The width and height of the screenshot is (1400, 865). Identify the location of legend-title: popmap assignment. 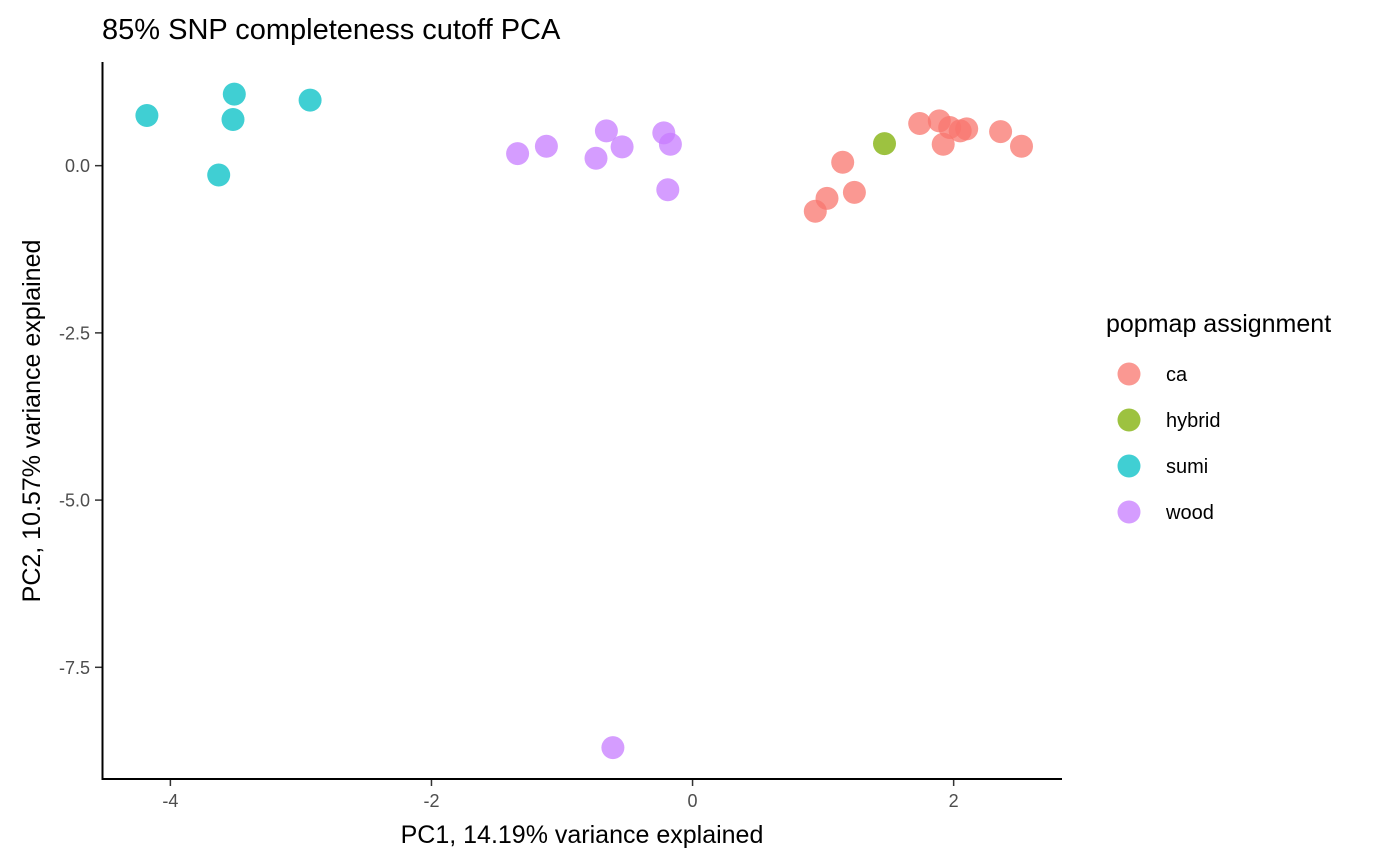
(1218, 324).